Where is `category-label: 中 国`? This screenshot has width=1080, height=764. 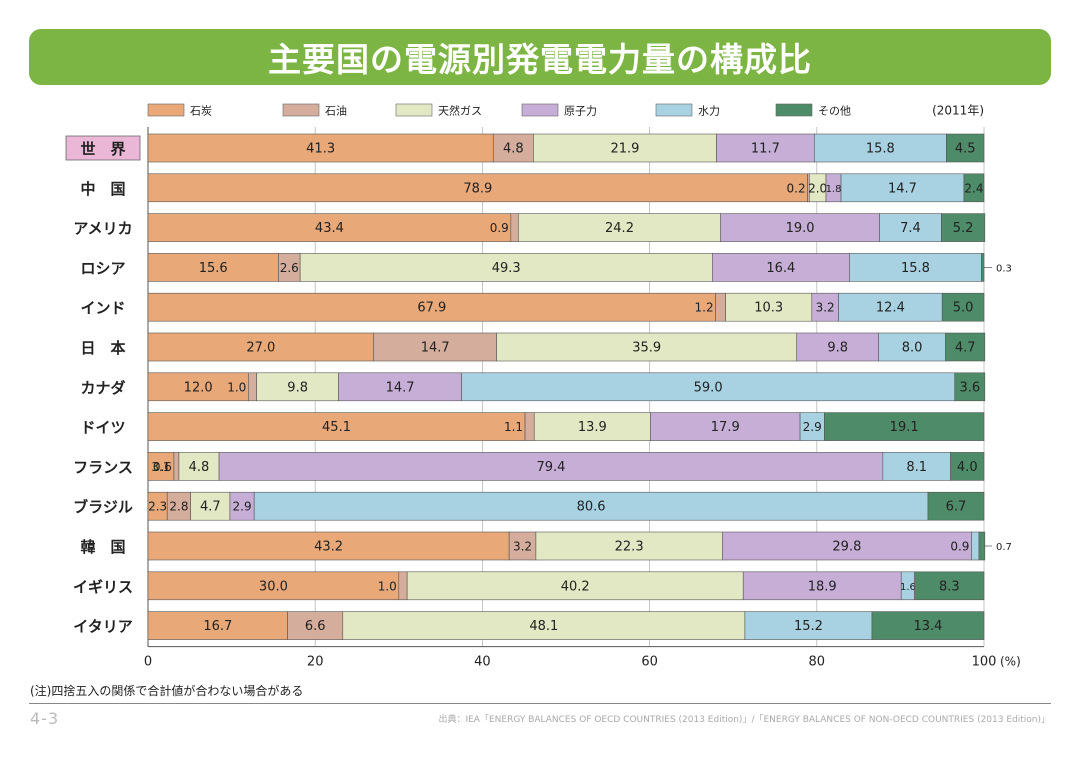
category-label: 中 国 is located at coordinates (102, 189).